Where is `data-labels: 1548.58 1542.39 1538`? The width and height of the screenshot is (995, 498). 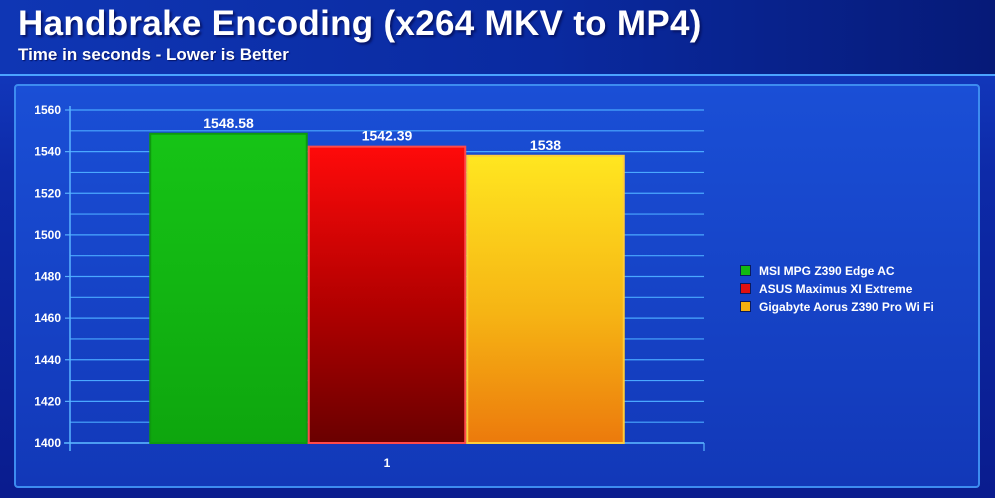
data-labels: 1548.58 1542.39 1538 is located at coordinates (382, 134).